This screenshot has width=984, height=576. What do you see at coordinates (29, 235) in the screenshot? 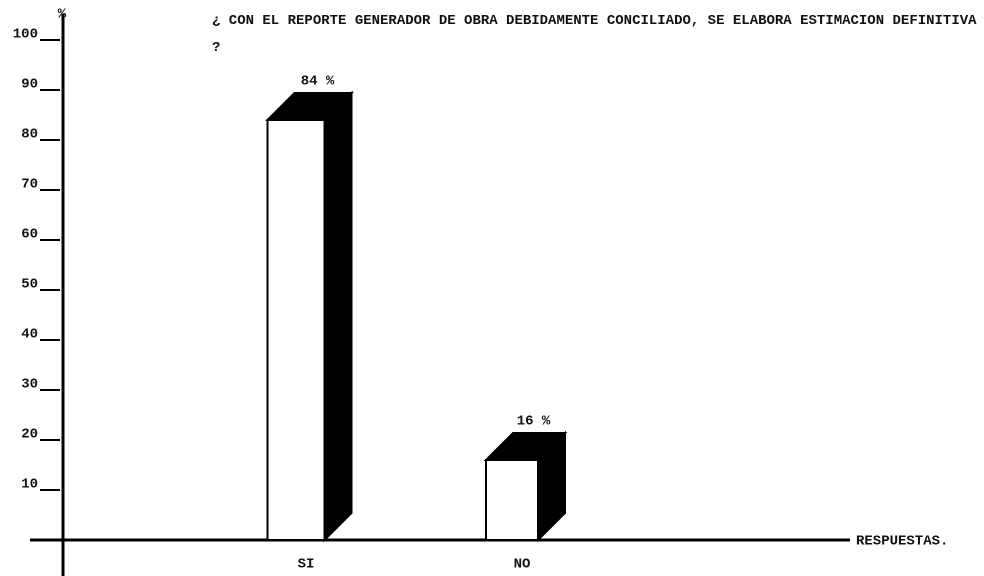
I see `y-tick-label: 60` at bounding box center [29, 235].